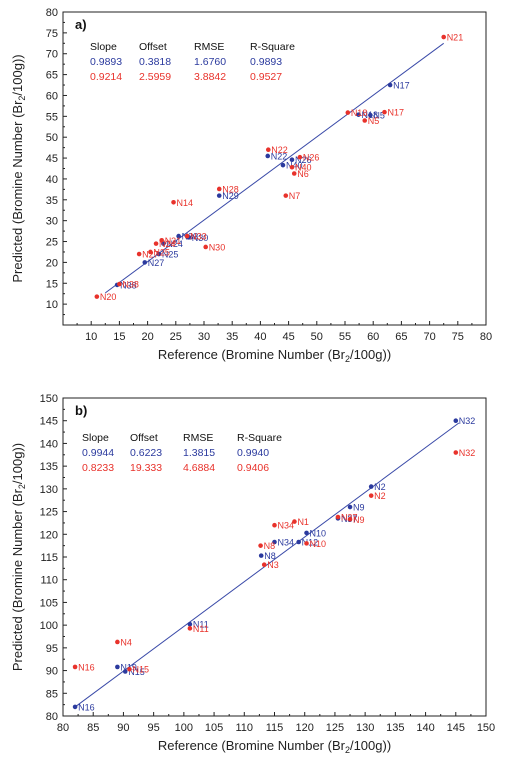 Image resolution: width=509 pixels, height=773 pixels. I want to click on x-tick-label: 55, so click(345, 337).